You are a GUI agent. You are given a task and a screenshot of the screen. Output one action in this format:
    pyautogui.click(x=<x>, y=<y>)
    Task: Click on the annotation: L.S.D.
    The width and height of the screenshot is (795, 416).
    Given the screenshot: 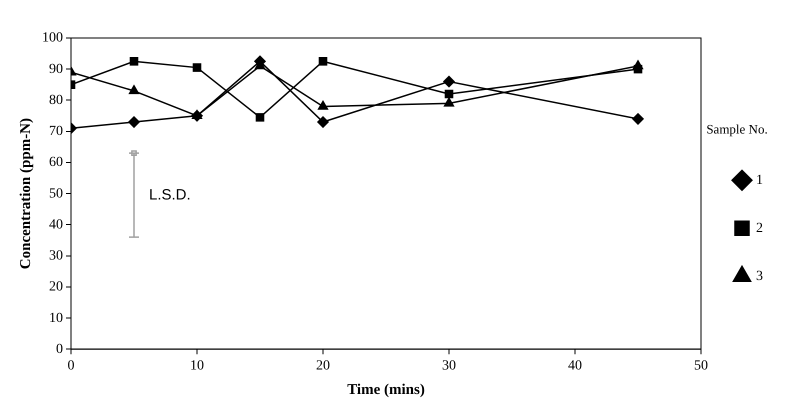 What is the action you would take?
    pyautogui.click(x=170, y=195)
    